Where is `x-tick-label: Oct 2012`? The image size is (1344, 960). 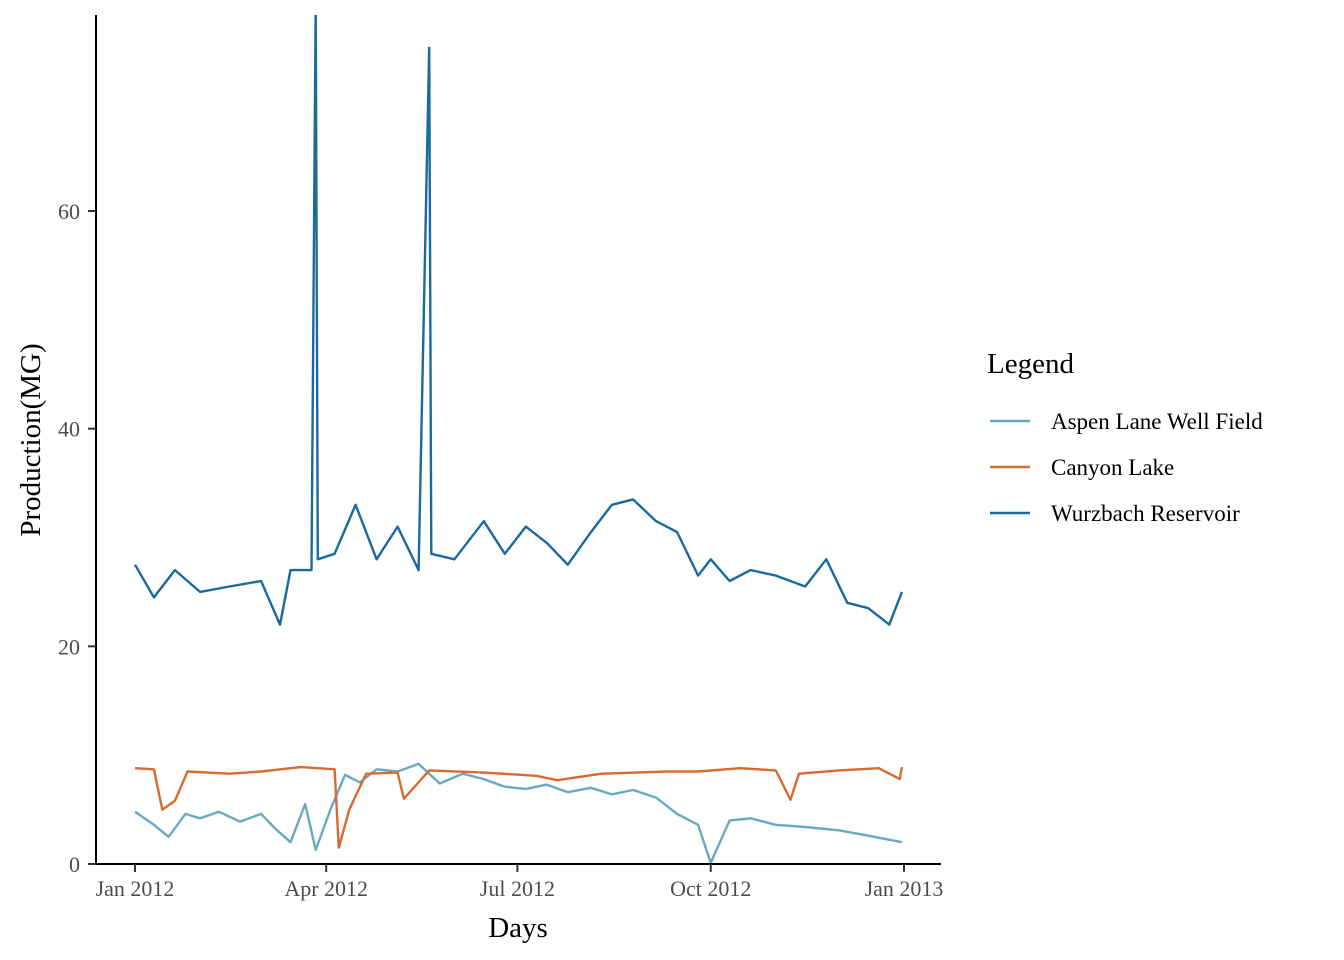 x-tick-label: Oct 2012 is located at coordinates (710, 888).